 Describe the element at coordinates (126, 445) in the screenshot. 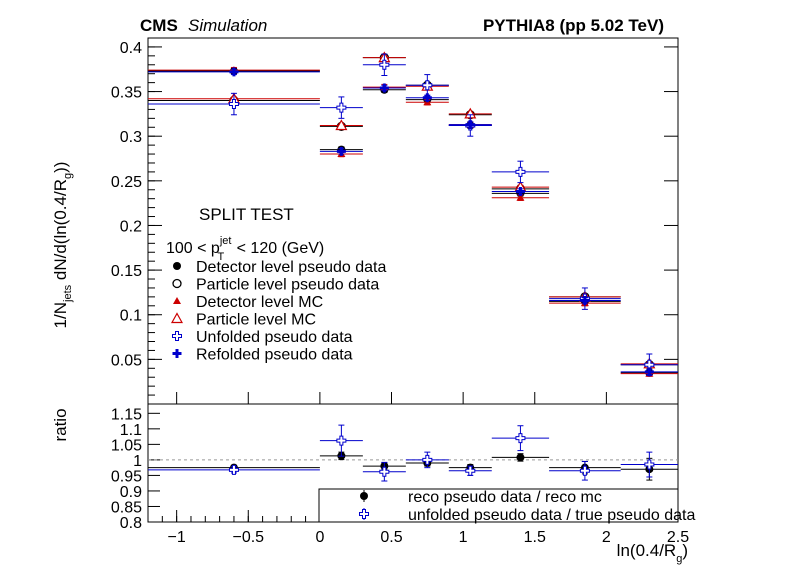

I see `ratio-tick-label: 1.05` at that location.